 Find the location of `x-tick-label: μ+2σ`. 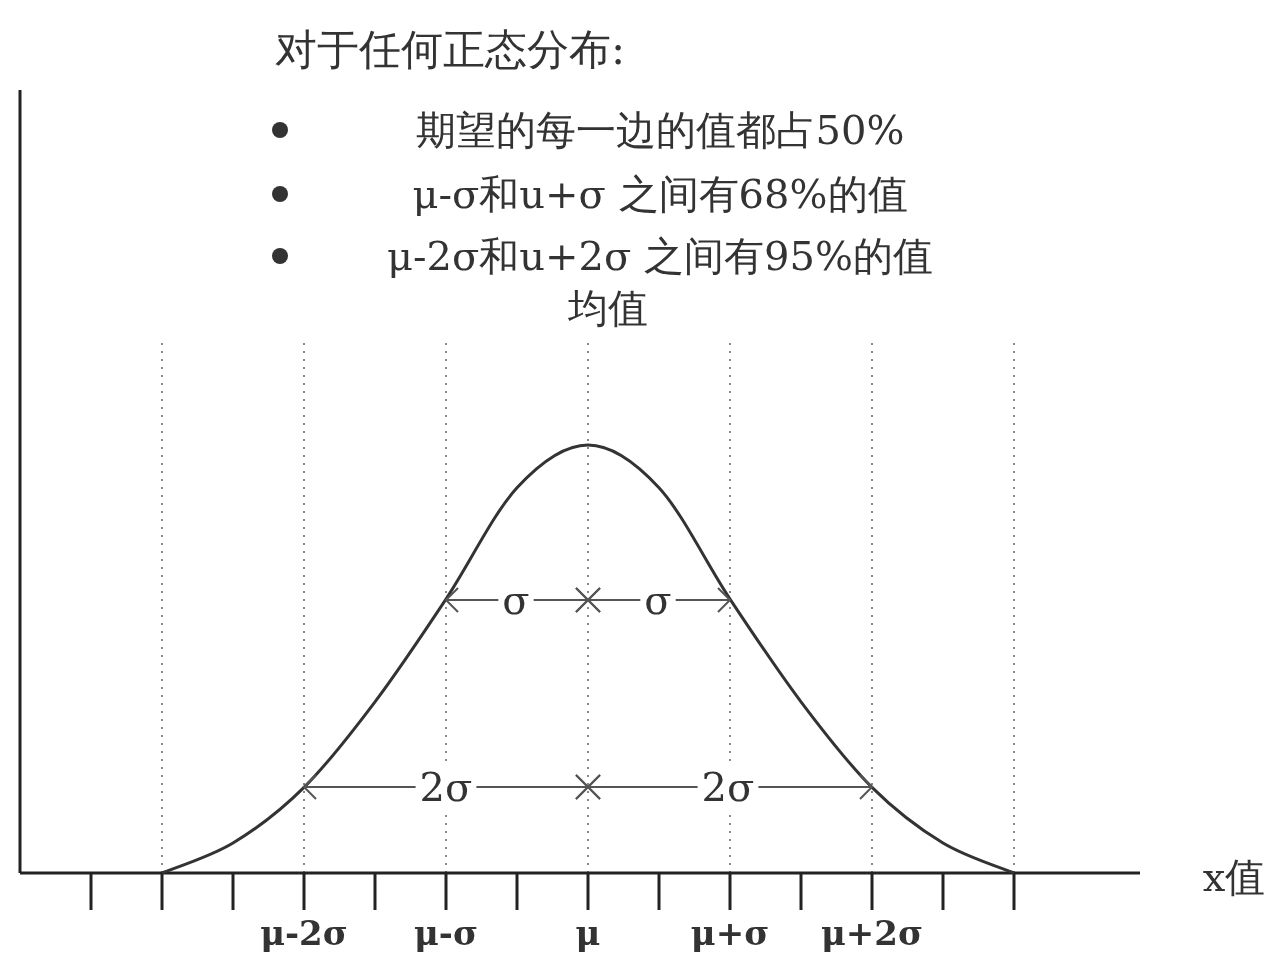

x-tick-label: μ+2σ is located at coordinates (872, 933).